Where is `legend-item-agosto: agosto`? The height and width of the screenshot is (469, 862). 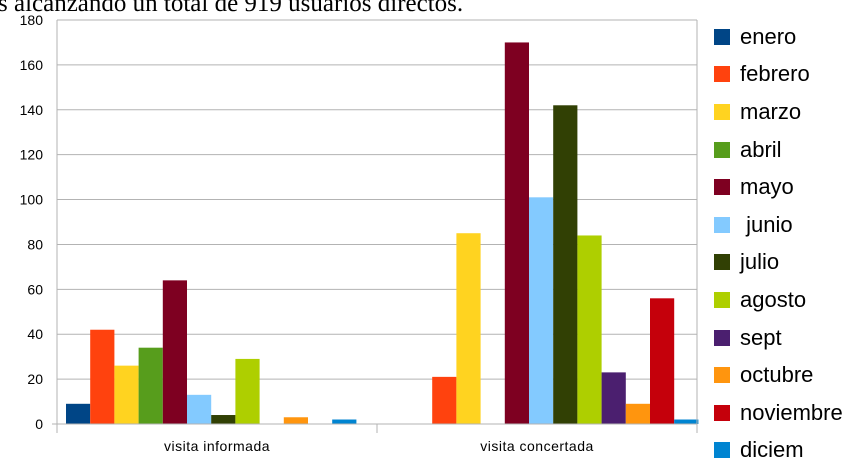
legend-item-agosto: agosto is located at coordinates (778, 300).